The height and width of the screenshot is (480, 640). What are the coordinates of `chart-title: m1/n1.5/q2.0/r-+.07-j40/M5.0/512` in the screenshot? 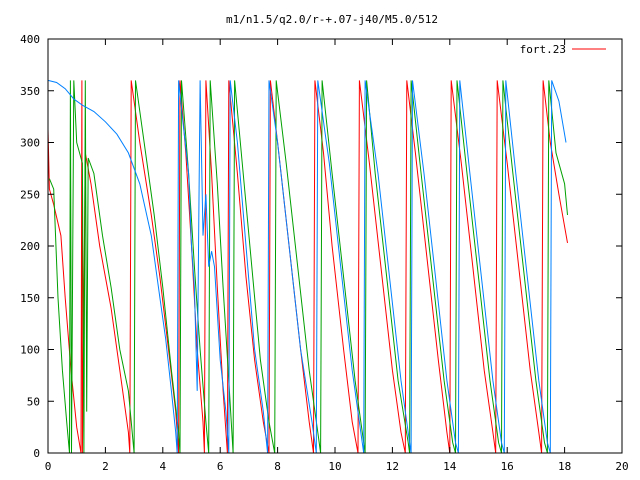 It's located at (332, 19).